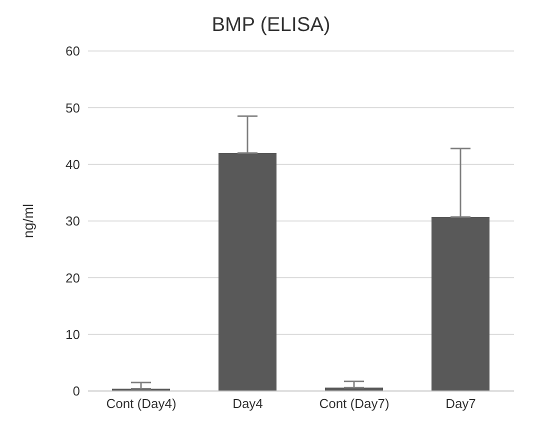 This screenshot has width=542, height=442. I want to click on x-tick-label: Day4, so click(247, 404).